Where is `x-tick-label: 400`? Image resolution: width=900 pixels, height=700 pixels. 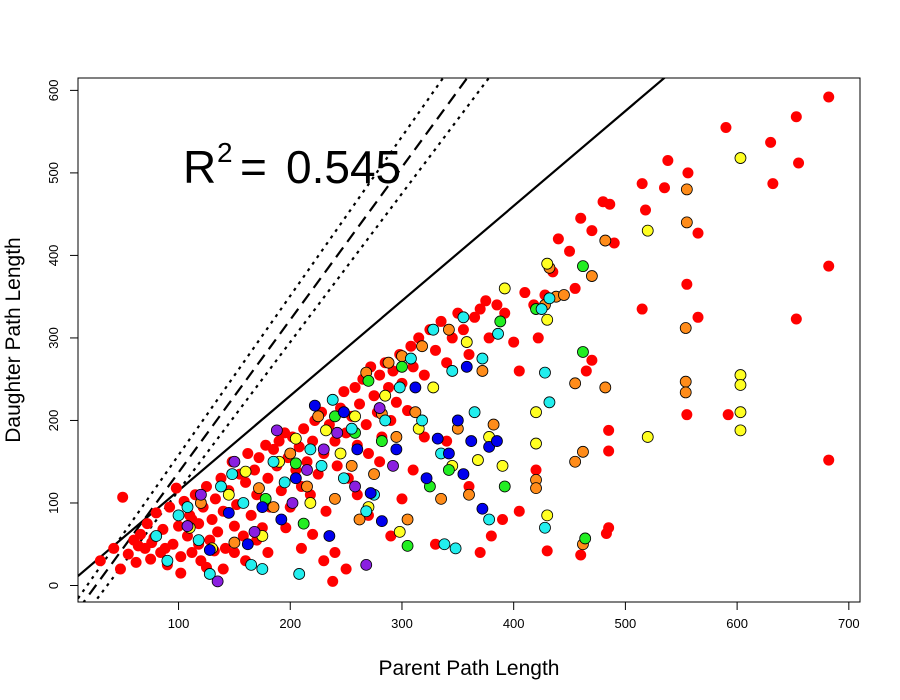 x-tick-label: 400 is located at coordinates (514, 623).